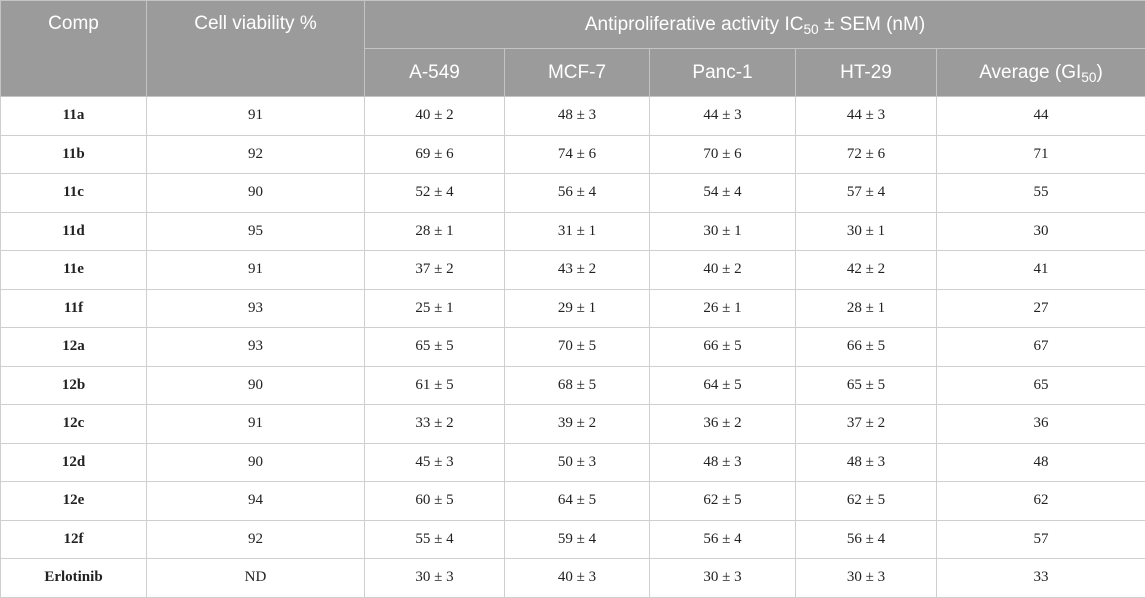 The height and width of the screenshot is (598, 1145). I want to click on mcf7-cell: 74 ± 6, so click(577, 154).